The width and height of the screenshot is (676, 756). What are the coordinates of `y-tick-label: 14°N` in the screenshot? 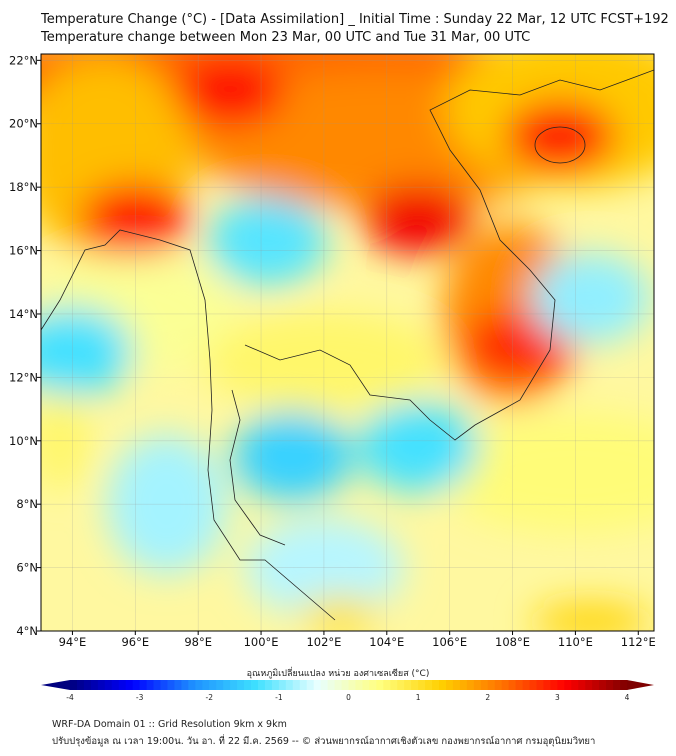 It's located at (23, 314).